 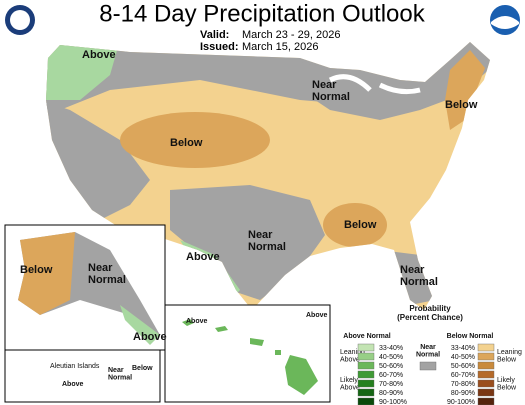 I want to click on legend-note: Likely Below, so click(x=507, y=384).